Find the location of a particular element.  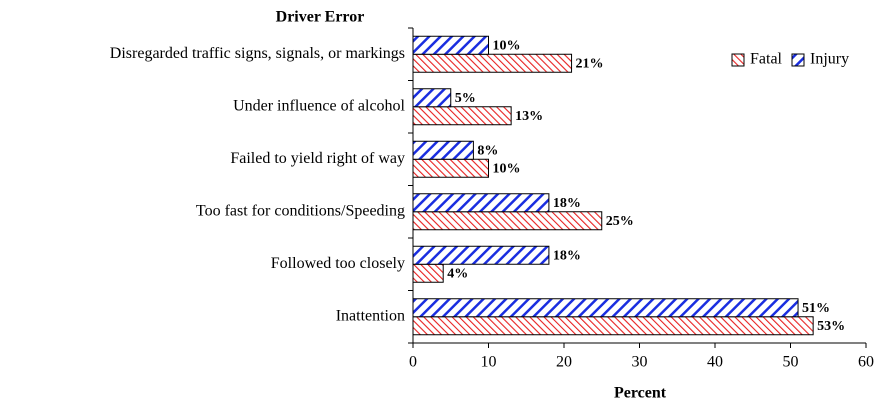

data-label: 8% is located at coordinates (487, 150).